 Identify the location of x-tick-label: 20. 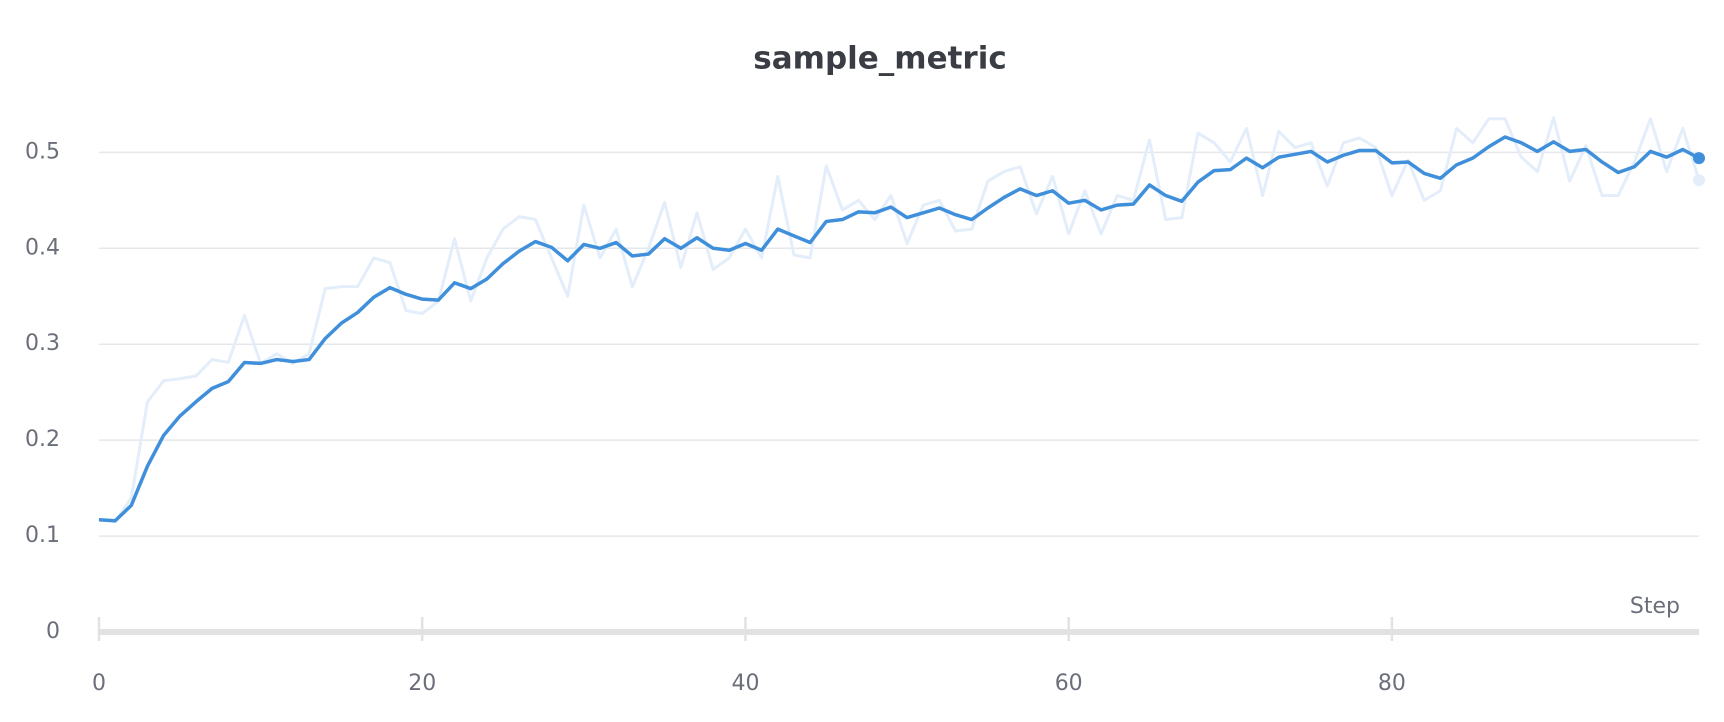
(422, 683).